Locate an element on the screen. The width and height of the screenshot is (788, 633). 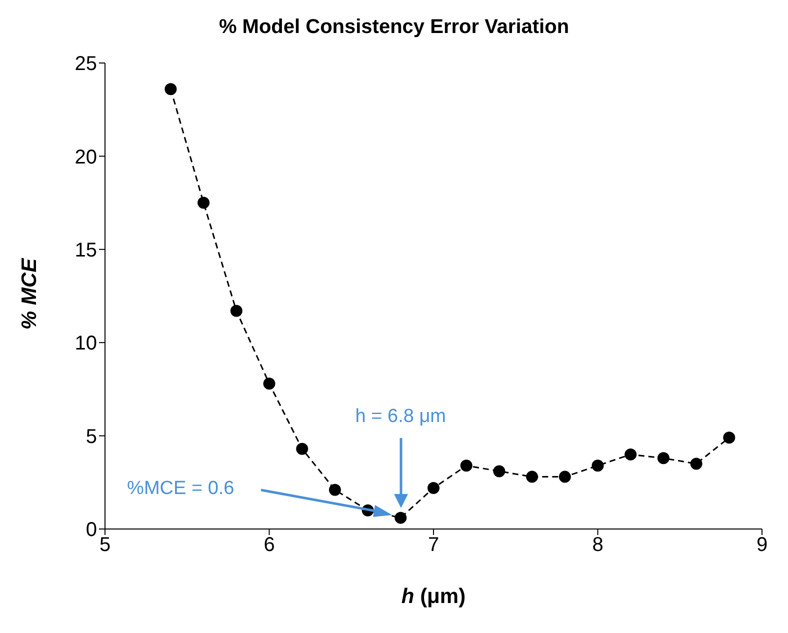
x-axis-title: h (μm) is located at coordinates (433, 597).